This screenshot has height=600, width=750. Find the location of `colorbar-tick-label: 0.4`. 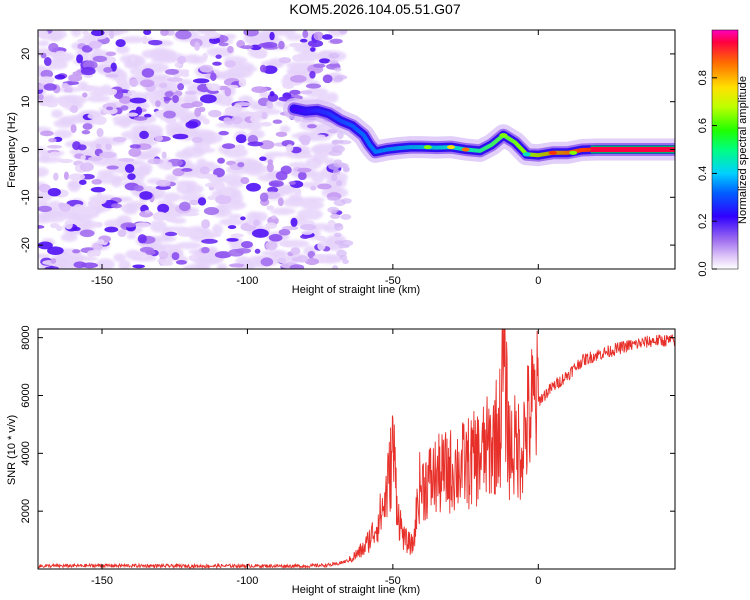

colorbar-tick-label: 0.4 is located at coordinates (703, 173).